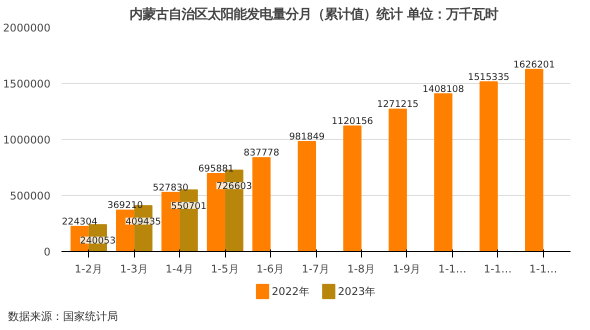  I want to click on y-tick-label: 2000000, so click(27, 28).